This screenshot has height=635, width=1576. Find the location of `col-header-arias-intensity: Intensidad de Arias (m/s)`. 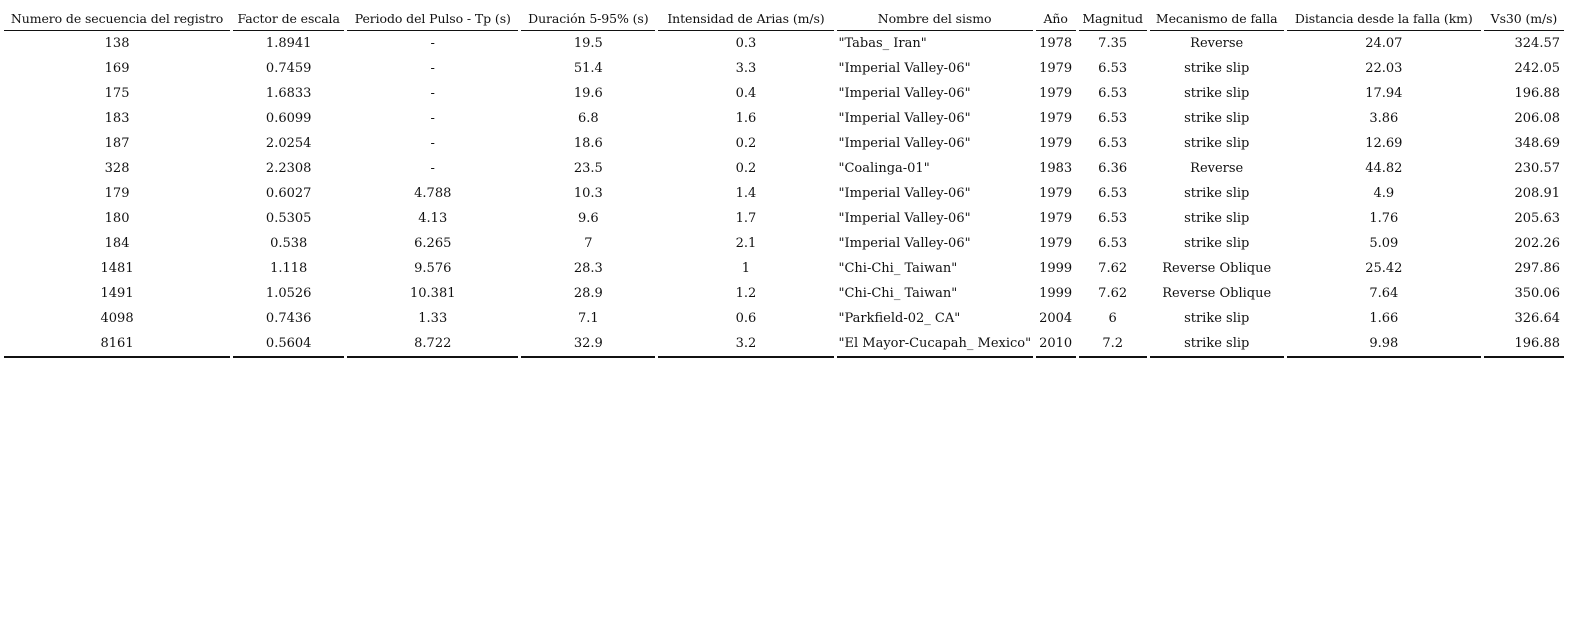

col-header-arias-intensity: Intensidad de Arias (m/s) is located at coordinates (746, 18).